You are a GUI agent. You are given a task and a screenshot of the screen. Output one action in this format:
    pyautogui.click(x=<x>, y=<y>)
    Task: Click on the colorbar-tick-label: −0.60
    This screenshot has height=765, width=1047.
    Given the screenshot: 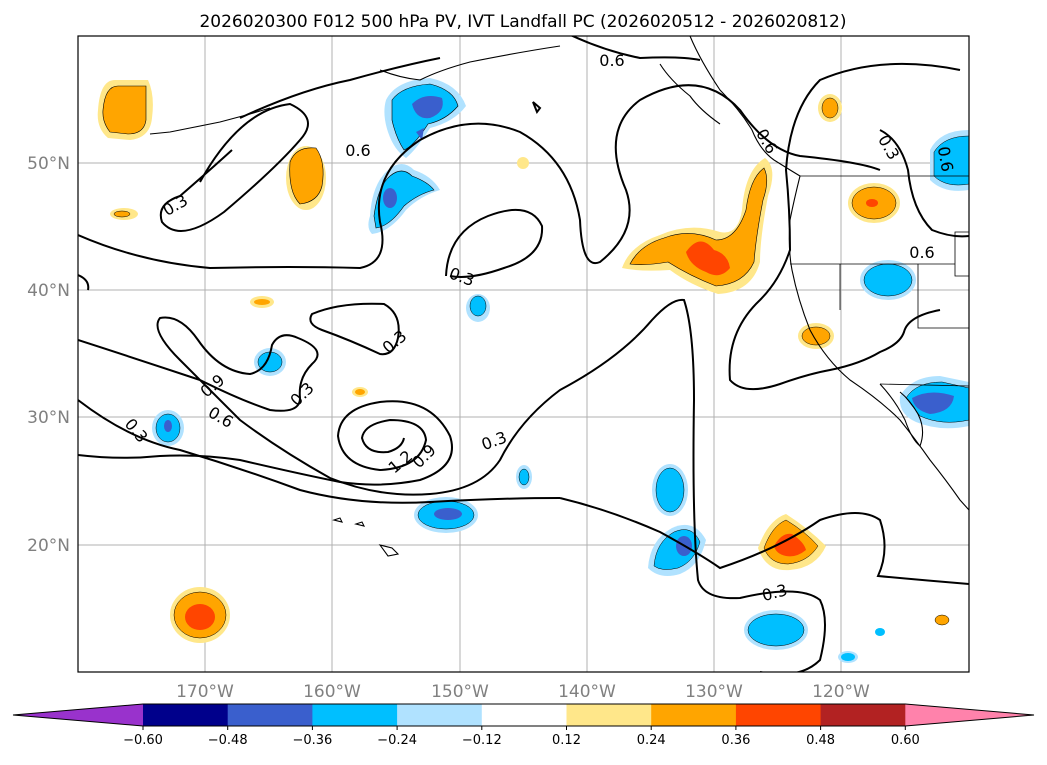 What is the action you would take?
    pyautogui.click(x=143, y=740)
    